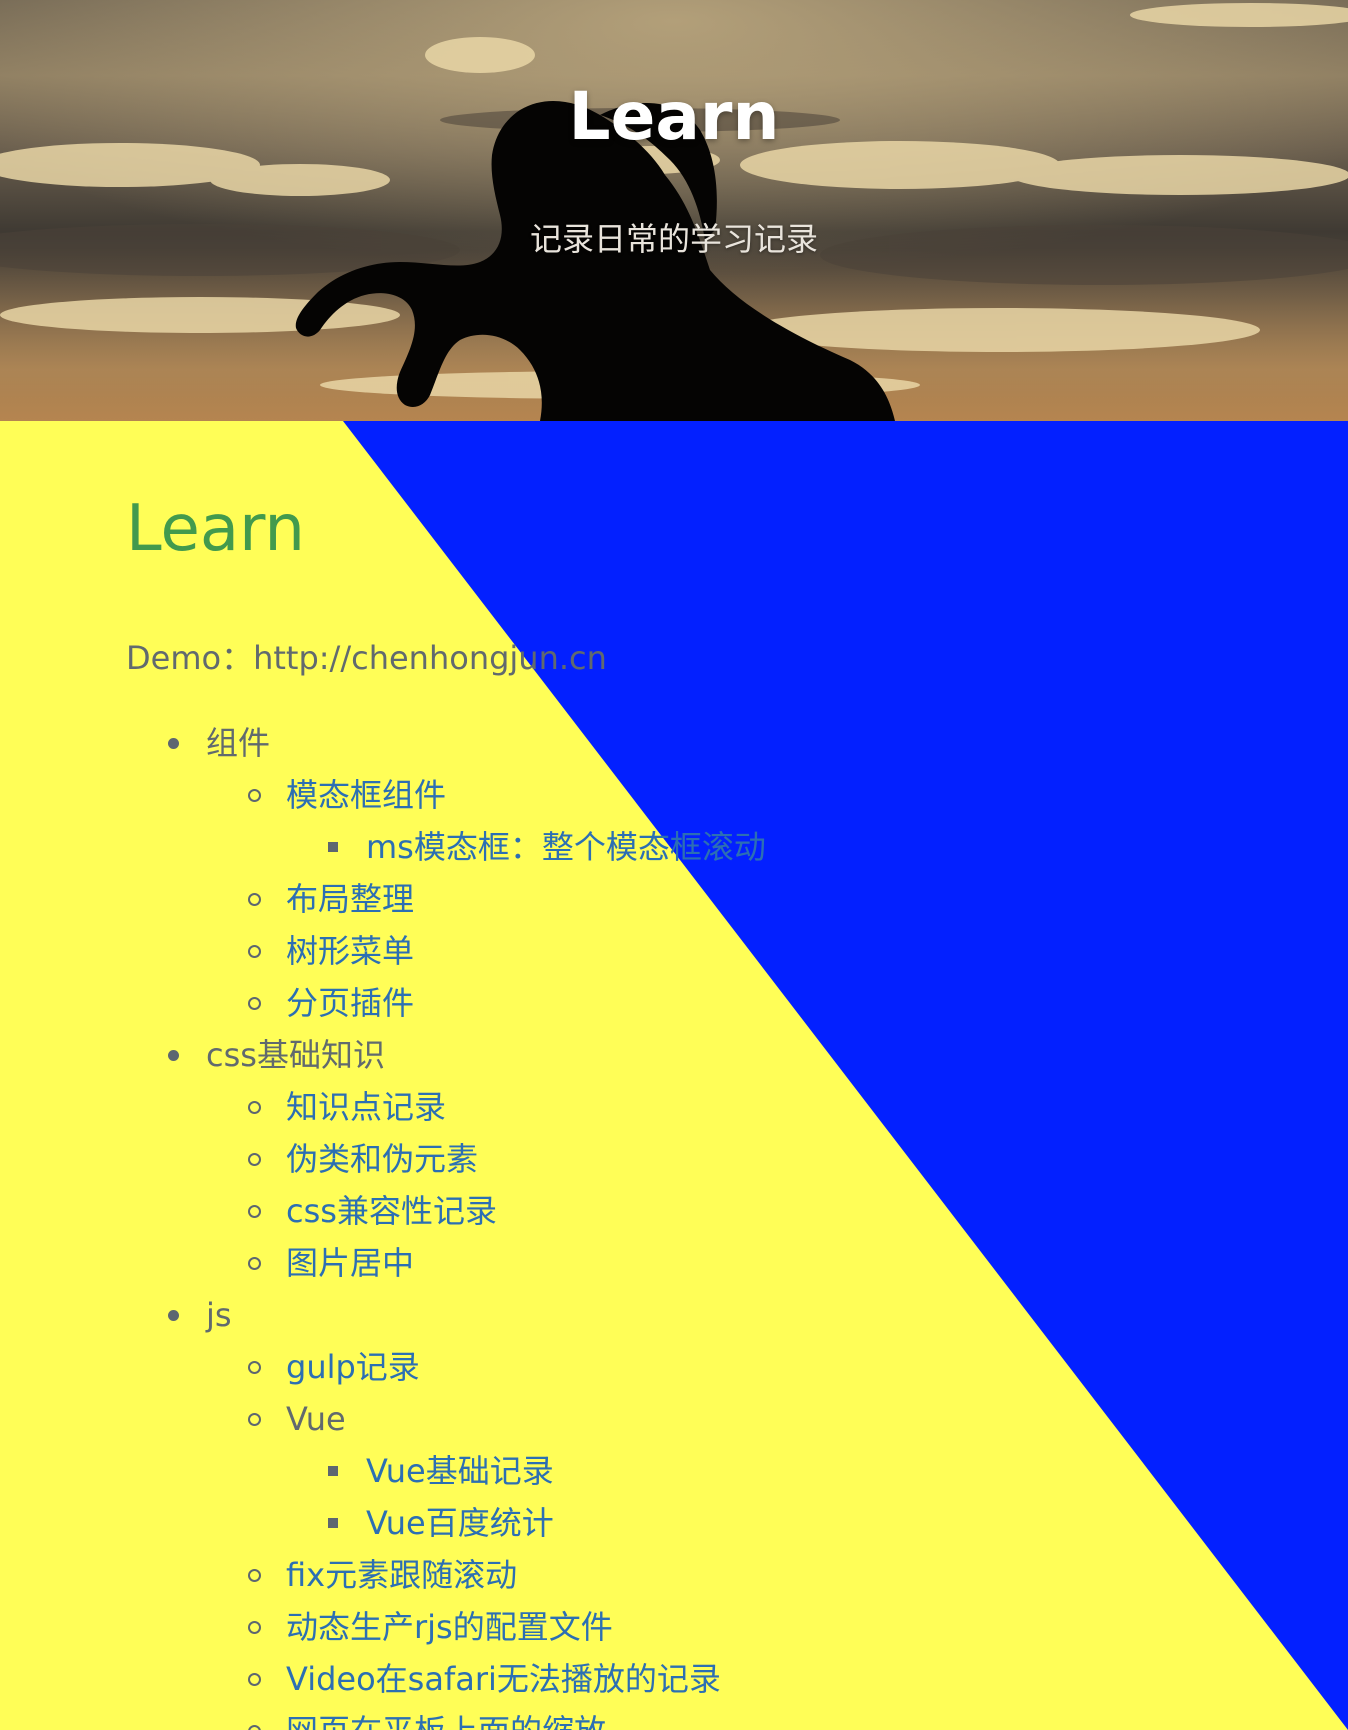 Image resolution: width=1348 pixels, height=1730 pixels. What do you see at coordinates (353, 1367) in the screenshot?
I see `link-gulp: gulp记录` at bounding box center [353, 1367].